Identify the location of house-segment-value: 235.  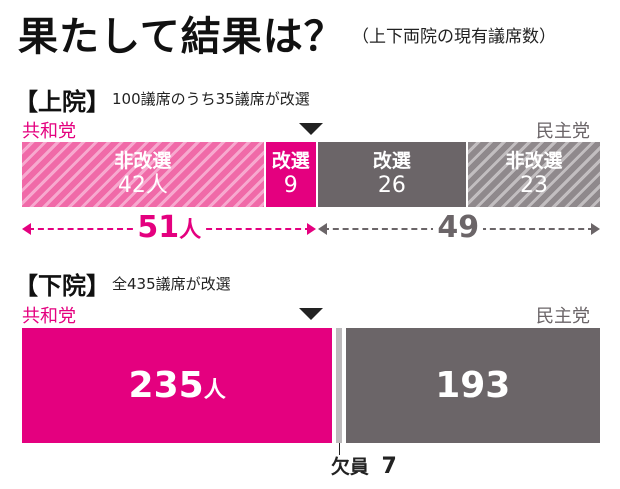
(166, 385).